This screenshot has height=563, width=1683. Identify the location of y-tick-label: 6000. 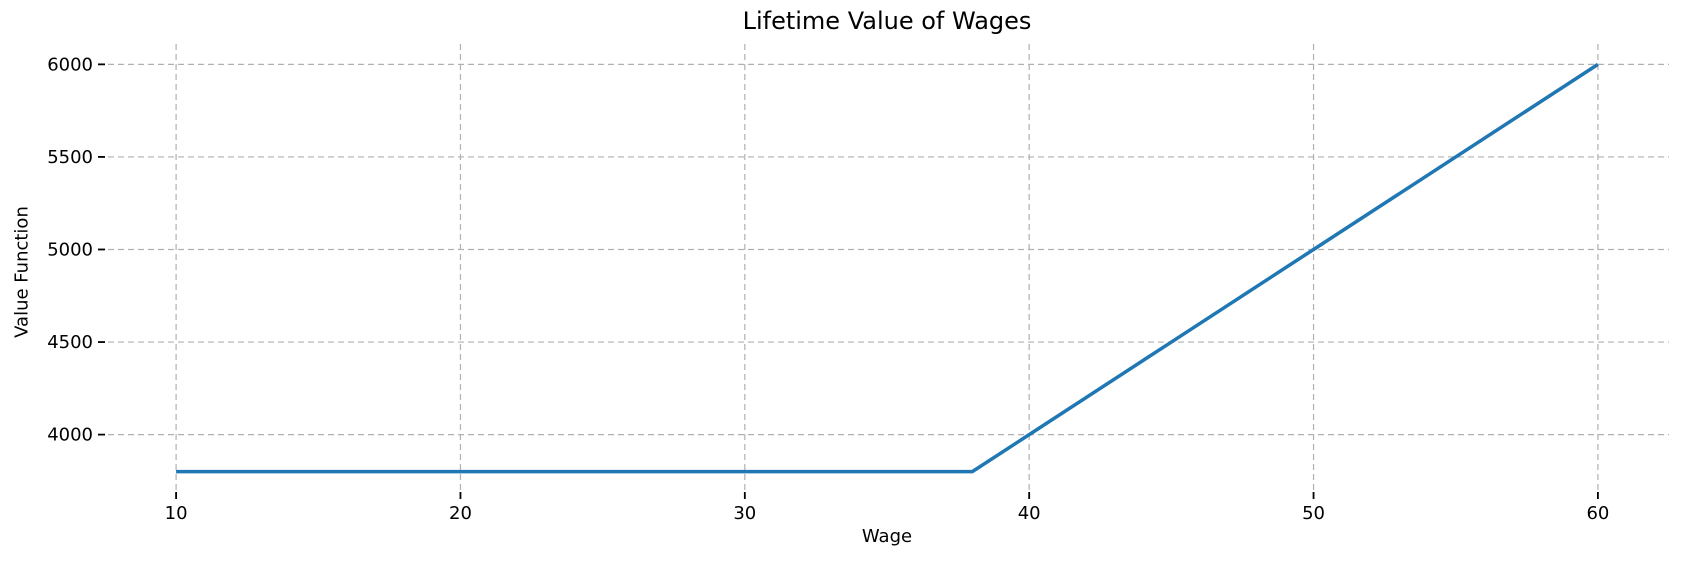
(70, 64).